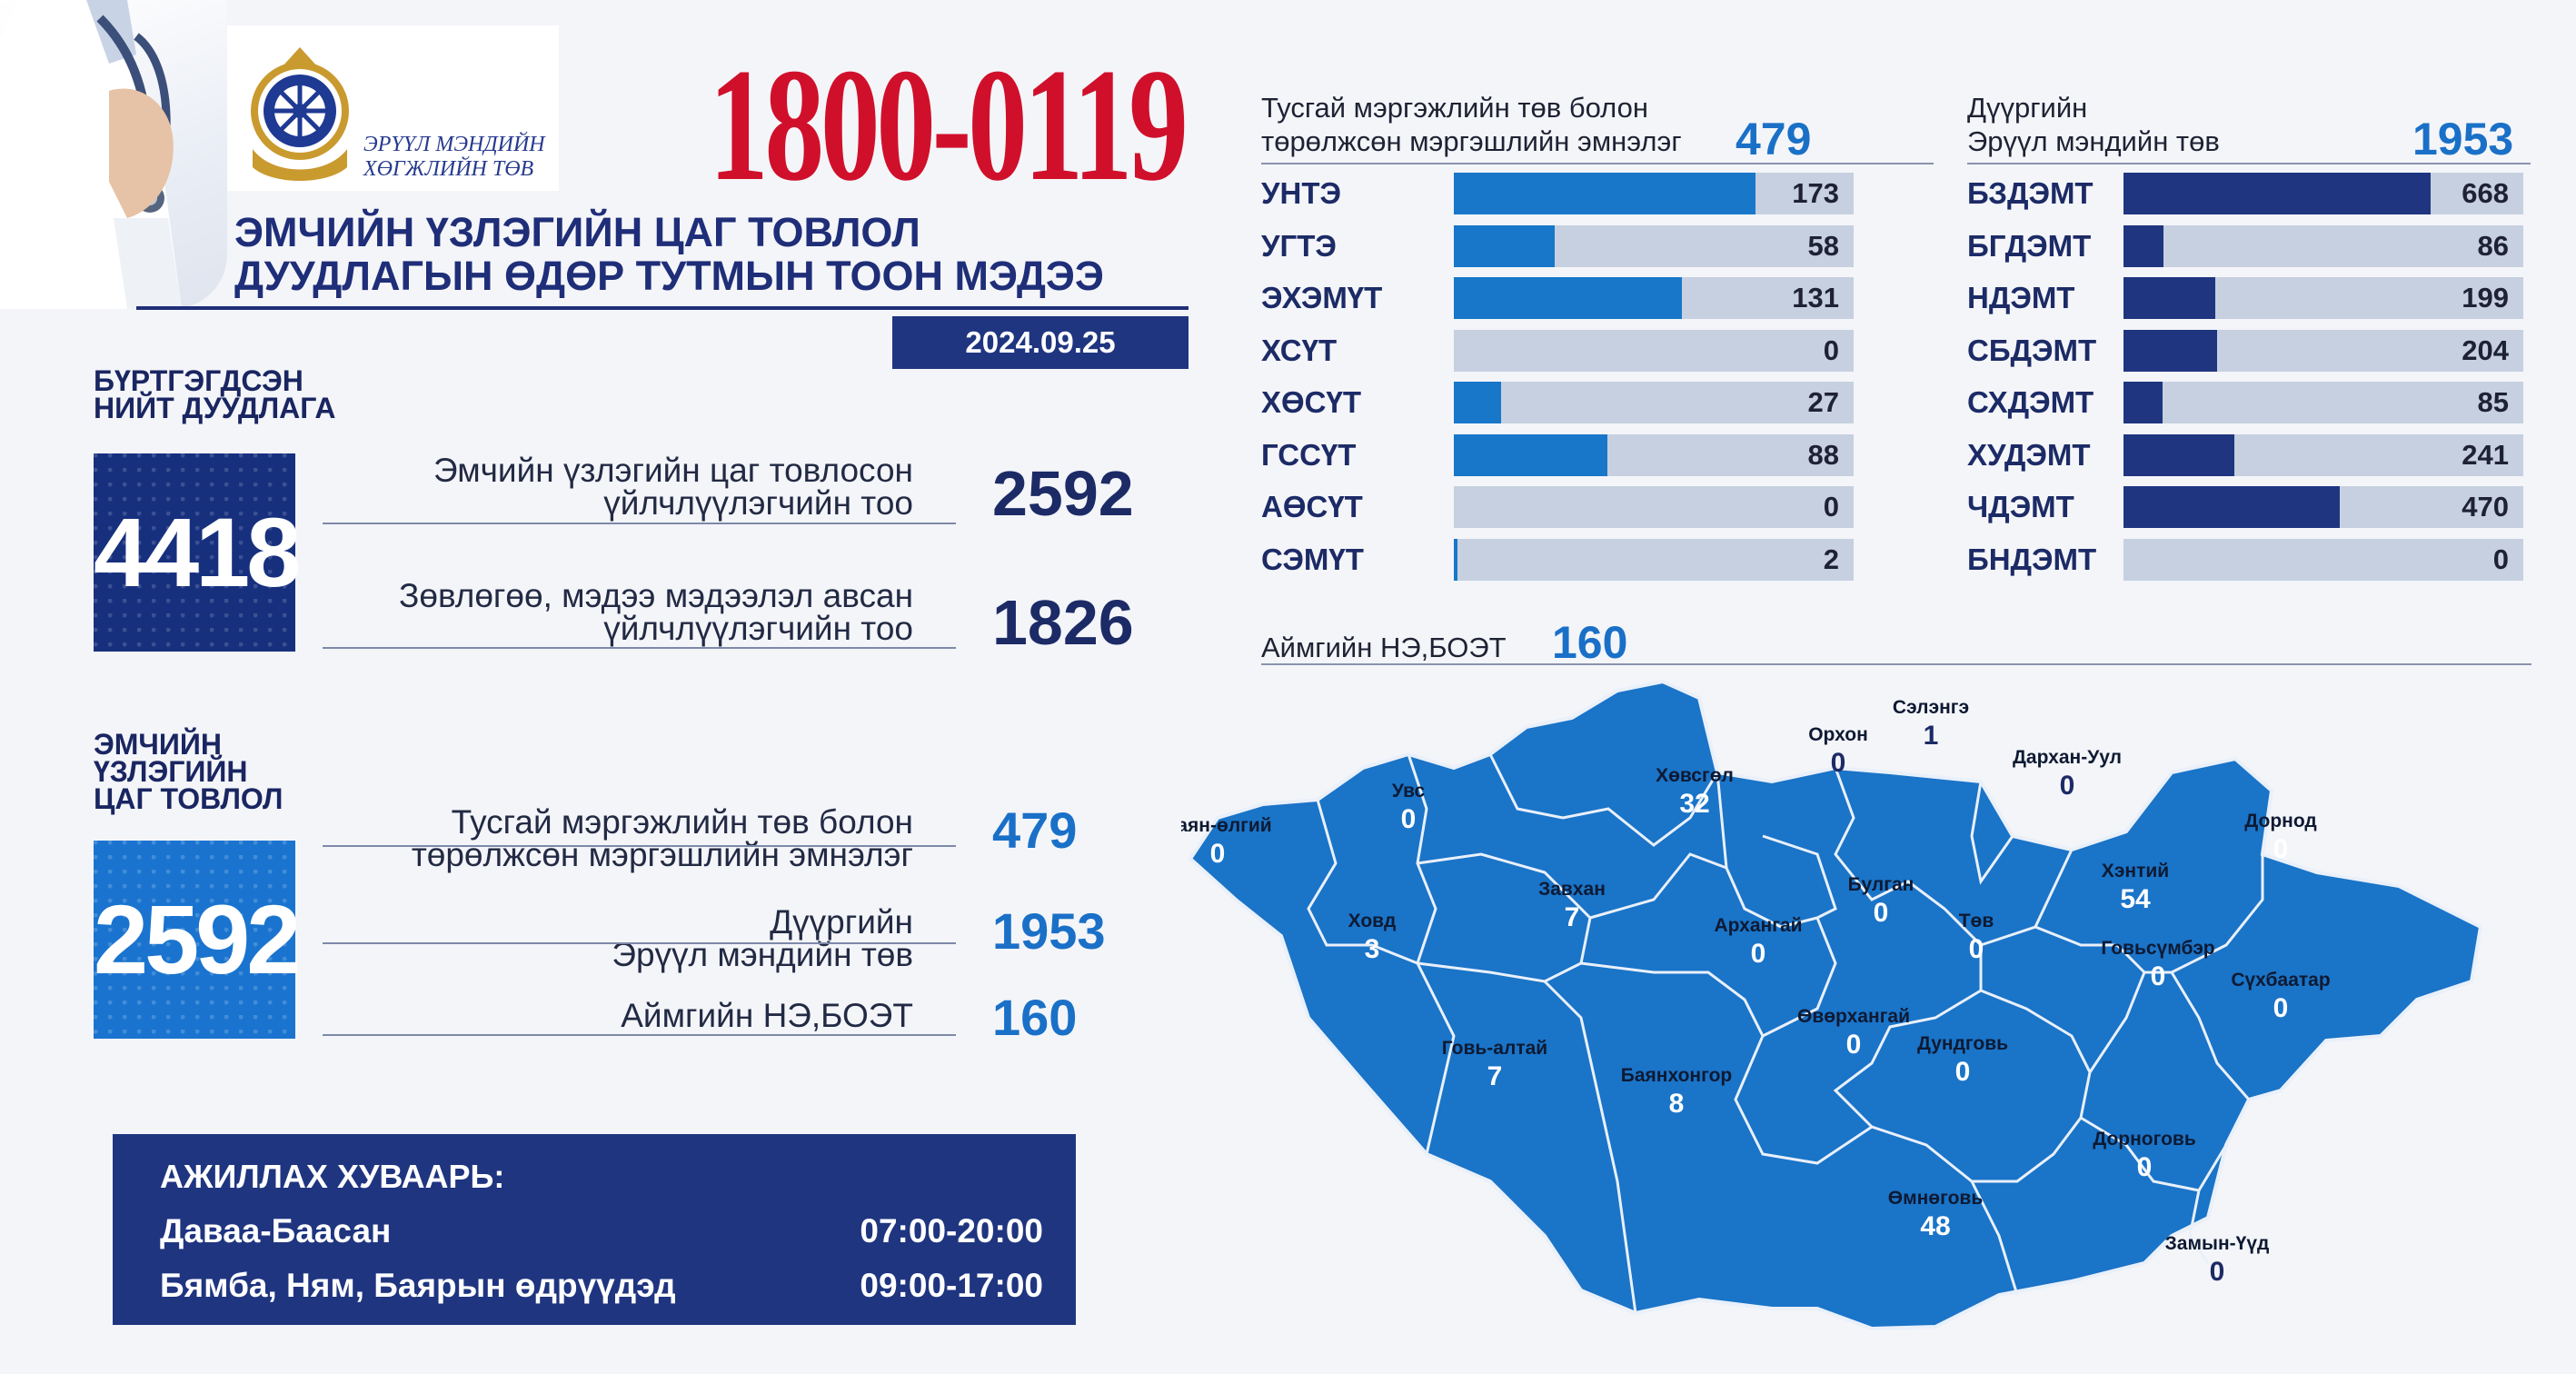 This screenshot has width=2576, height=1374. I want to click on bar-value-1-2: 199, so click(2485, 298).